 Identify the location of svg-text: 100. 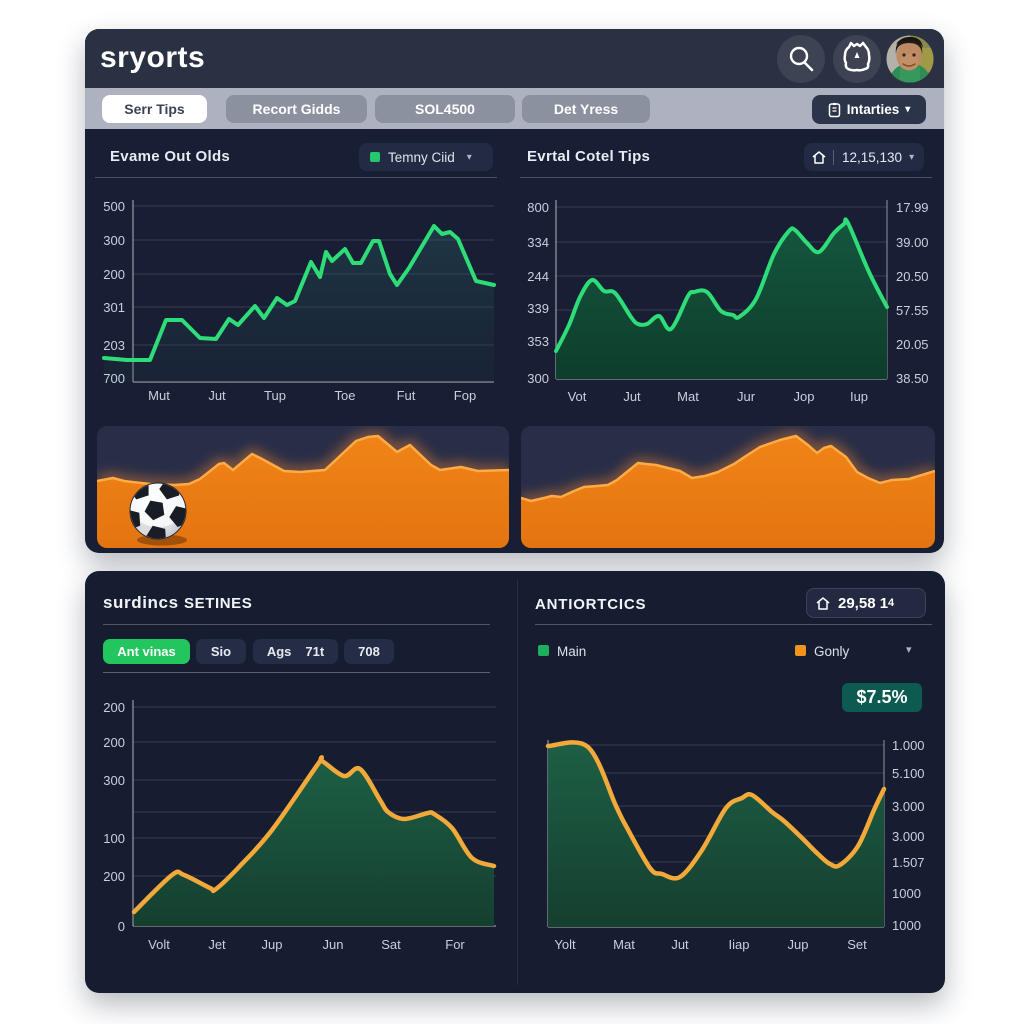
(114, 838).